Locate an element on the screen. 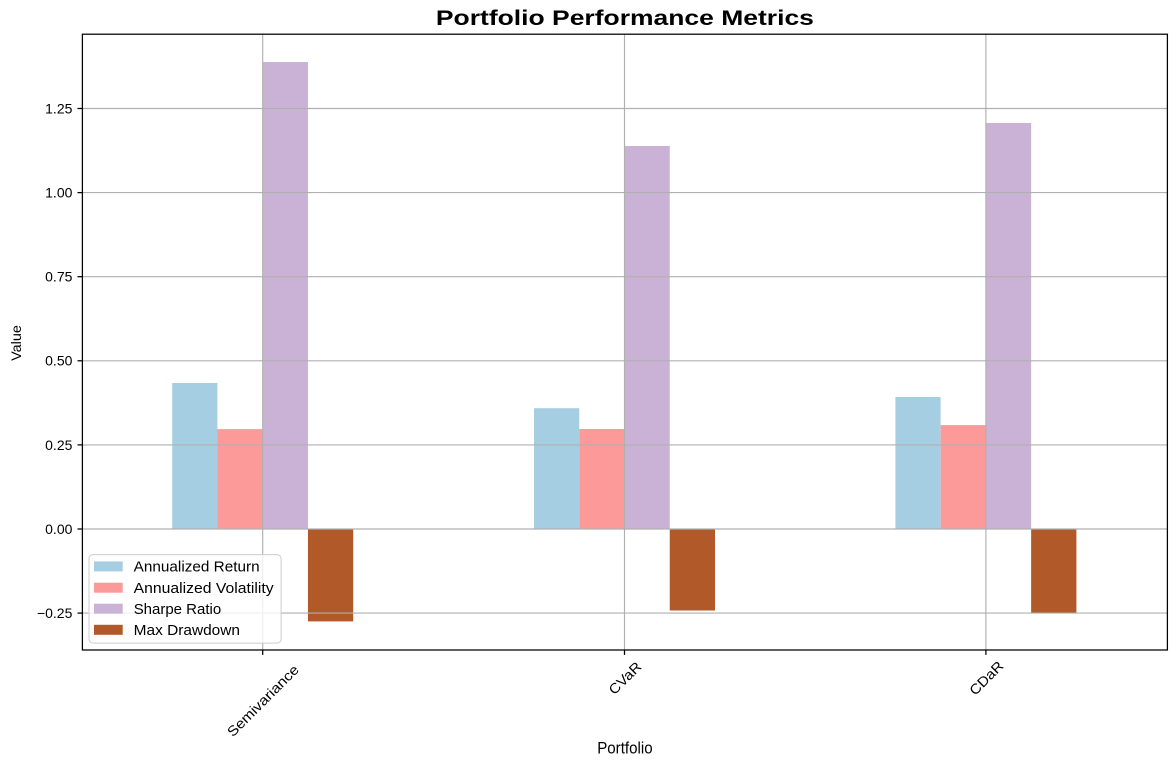  svg-text: 1.25 is located at coordinates (58, 108).